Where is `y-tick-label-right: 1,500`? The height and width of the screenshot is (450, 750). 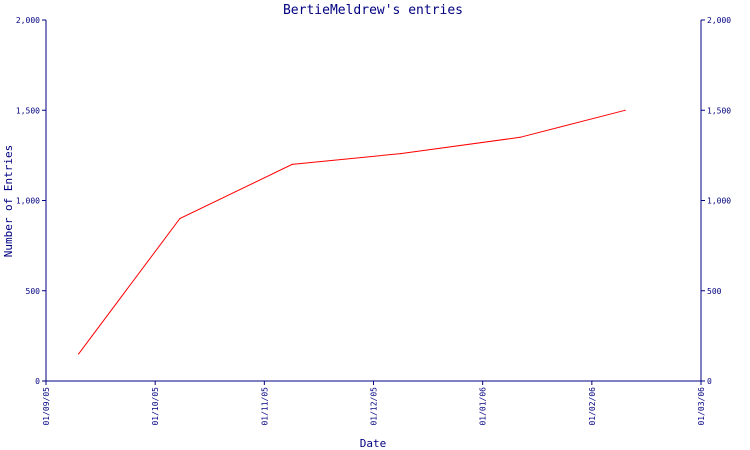 y-tick-label-right: 1,500 is located at coordinates (719, 110).